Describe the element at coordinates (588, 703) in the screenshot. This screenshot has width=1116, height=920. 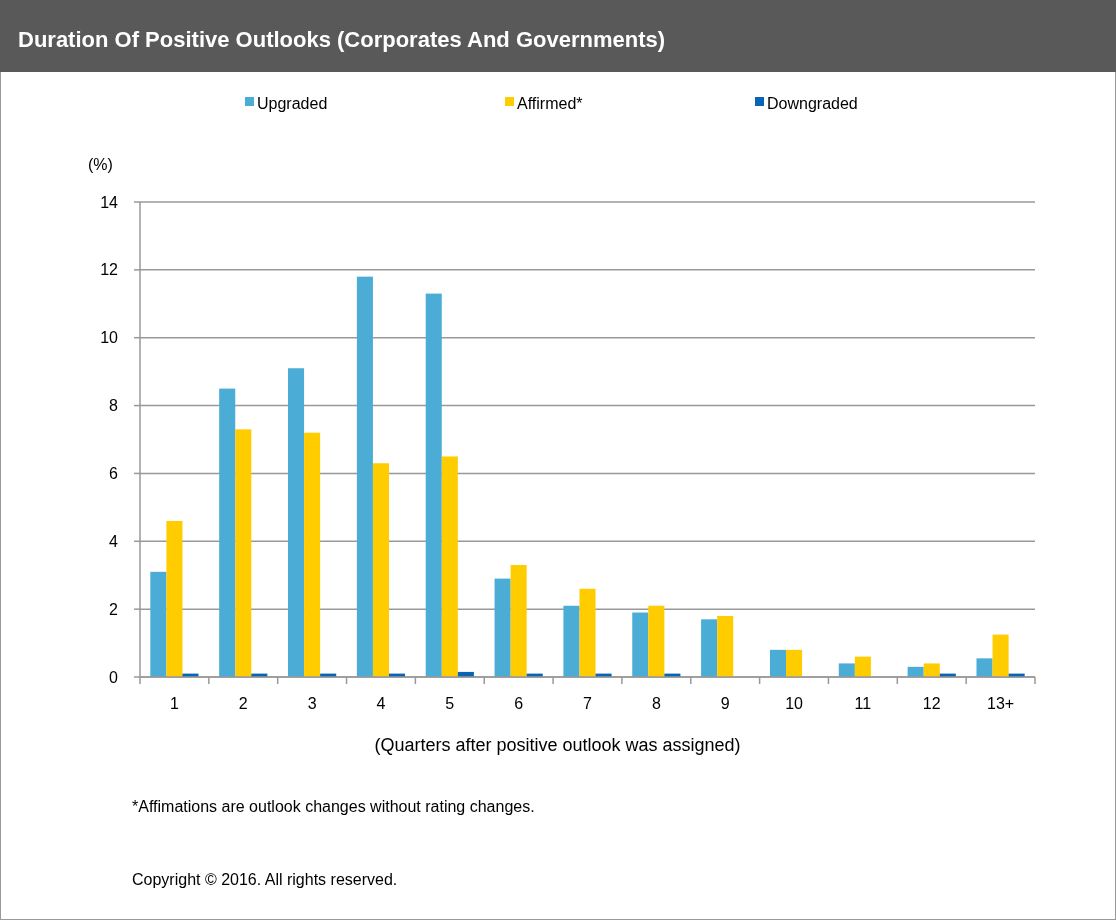
I see `x-tick-label: 7` at that location.